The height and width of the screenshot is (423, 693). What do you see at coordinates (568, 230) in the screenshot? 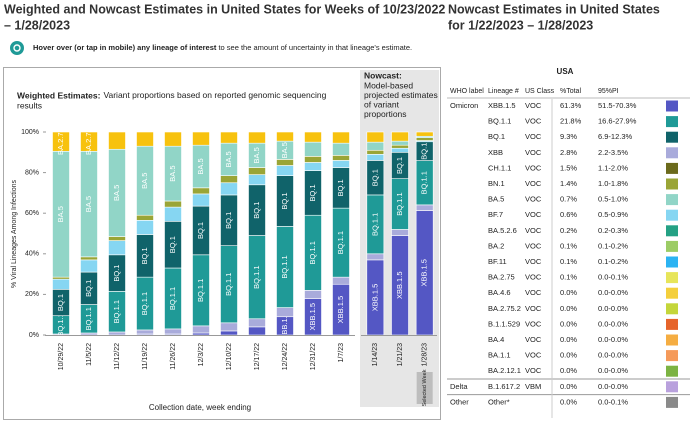
I see `cell: 0.2%` at bounding box center [568, 230].